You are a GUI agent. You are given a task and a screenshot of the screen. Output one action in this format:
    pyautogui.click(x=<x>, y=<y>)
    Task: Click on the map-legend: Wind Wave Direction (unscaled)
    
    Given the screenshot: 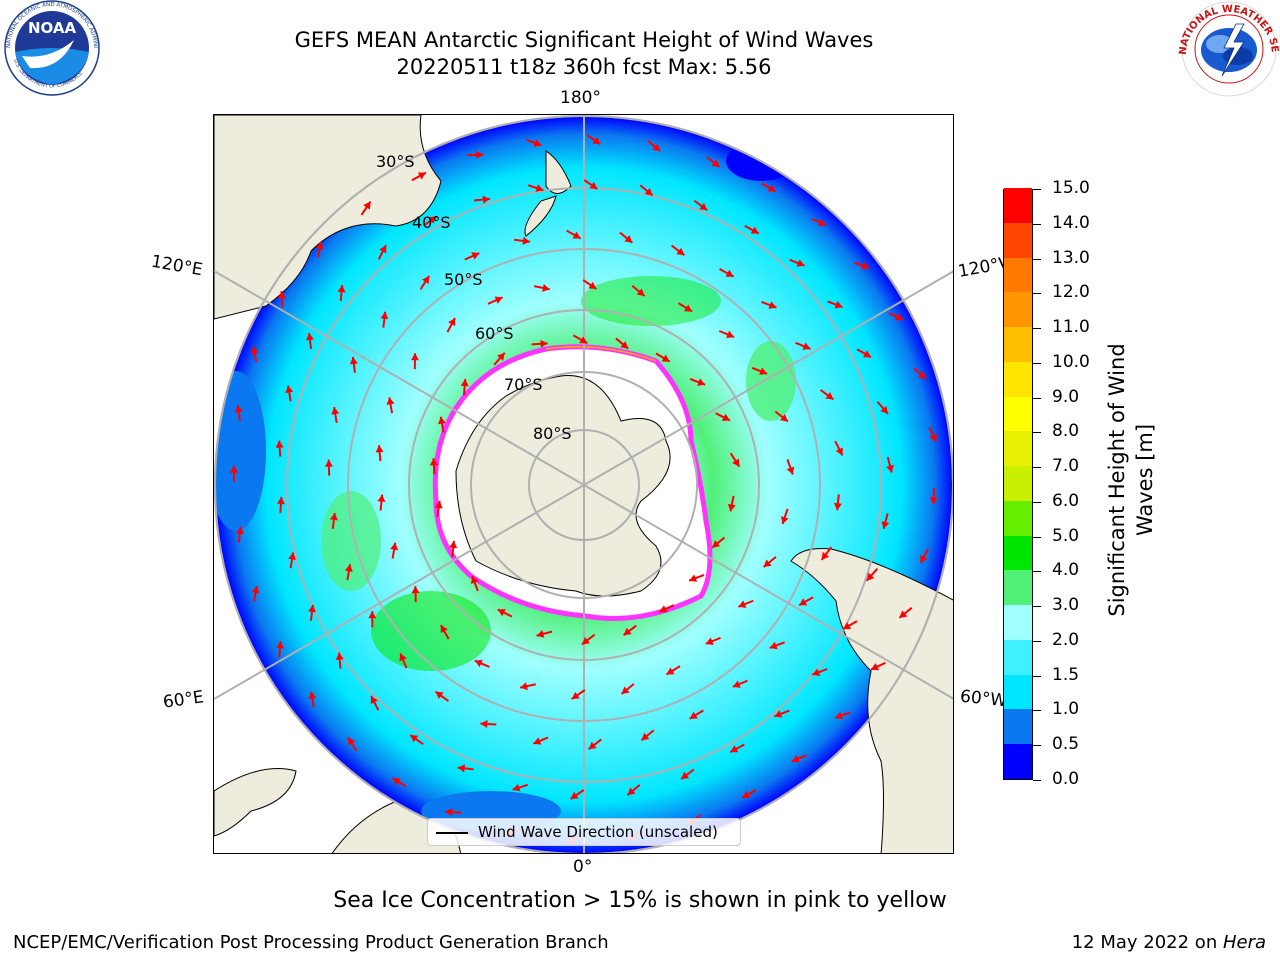 What is the action you would take?
    pyautogui.click(x=584, y=832)
    